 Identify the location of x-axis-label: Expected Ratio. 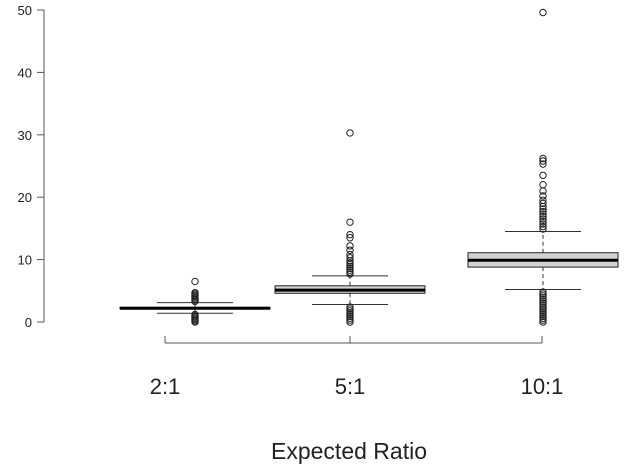
(349, 451).